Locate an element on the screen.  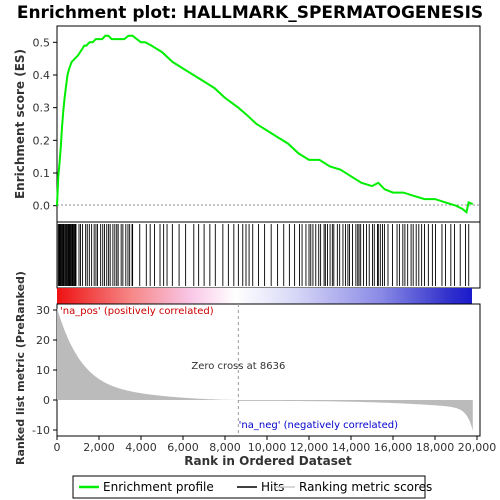
legend-hits-label: Hits is located at coordinates (272, 487).